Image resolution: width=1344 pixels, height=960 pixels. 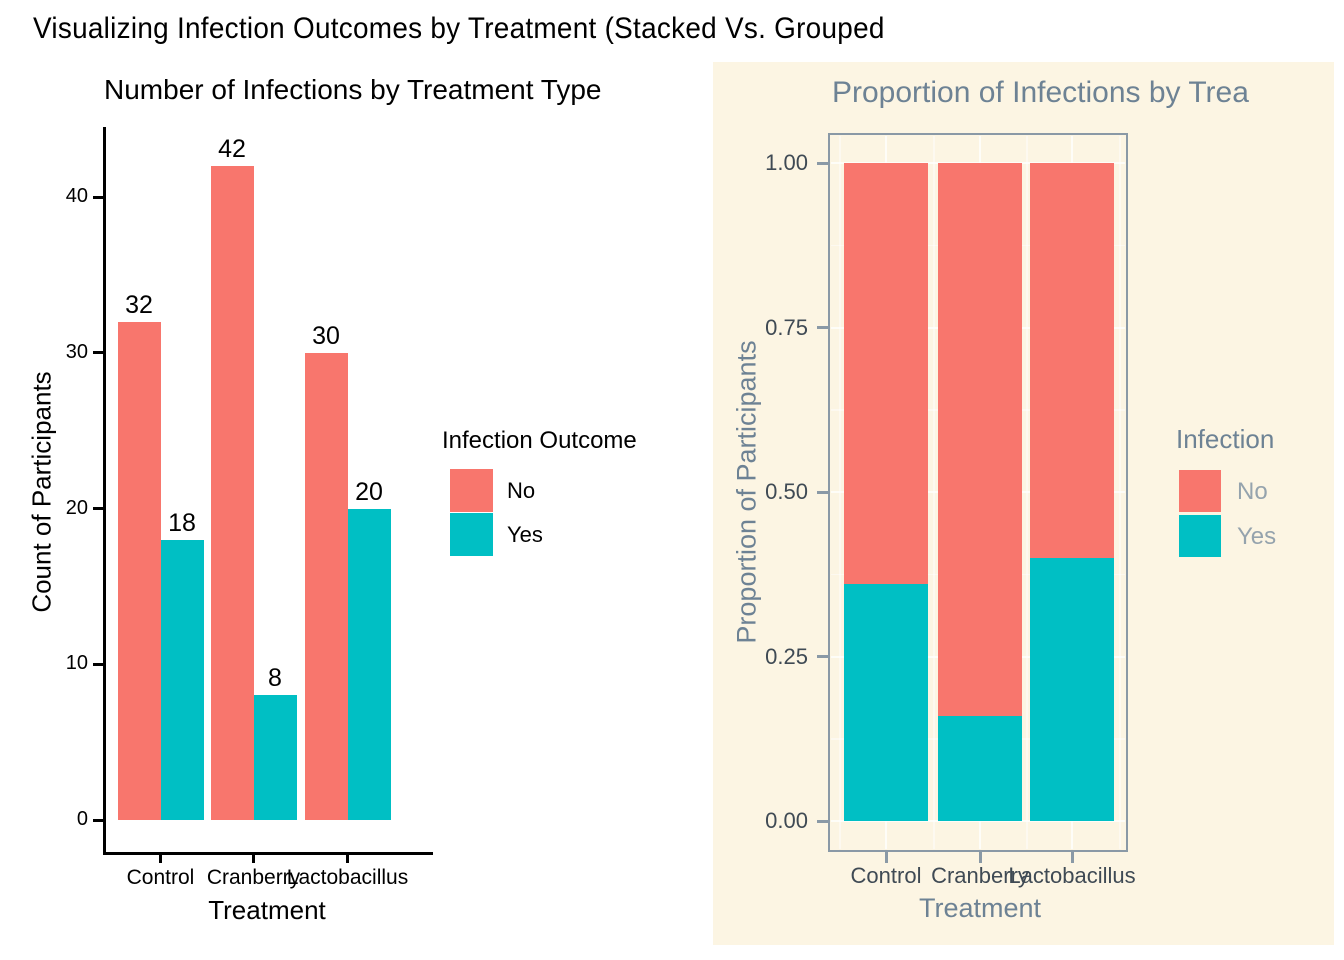 I want to click on left-x-axis-title: Treatment, so click(x=267, y=910).